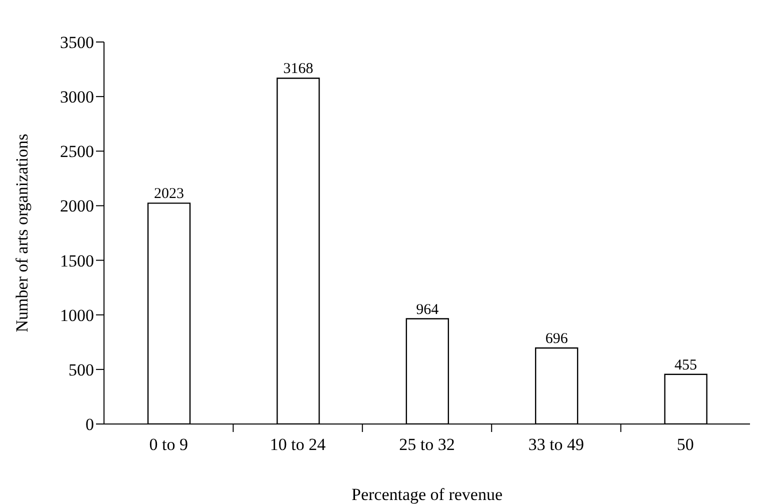  I want to click on data-label: 2023, so click(169, 194).